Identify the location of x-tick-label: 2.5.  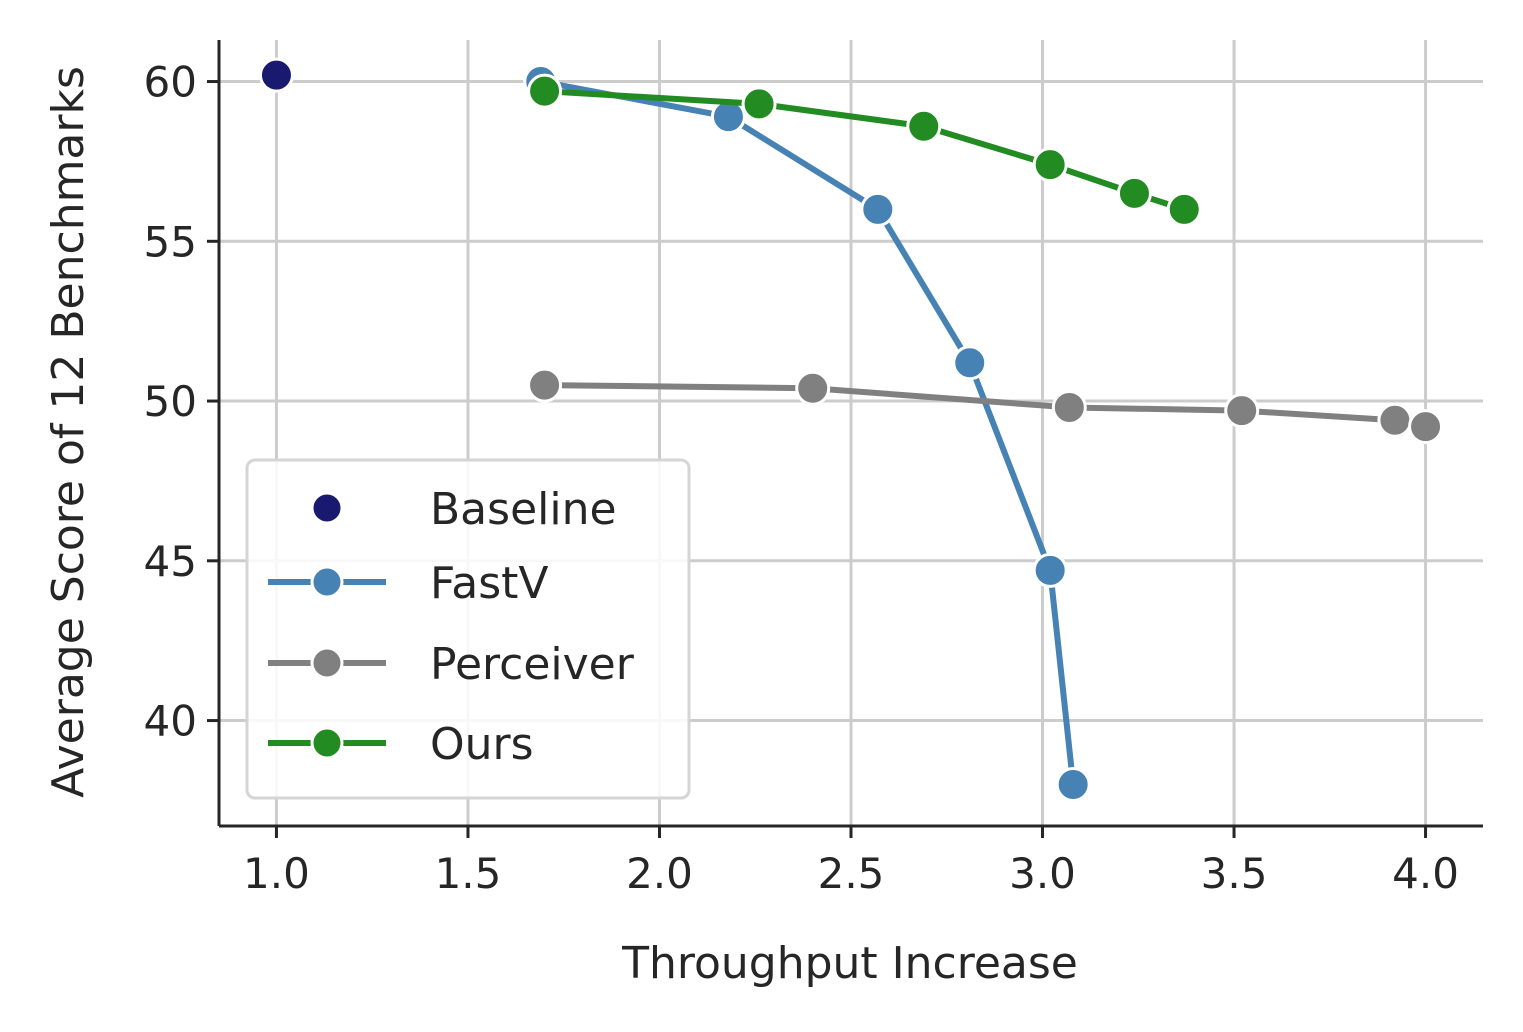
(851, 873).